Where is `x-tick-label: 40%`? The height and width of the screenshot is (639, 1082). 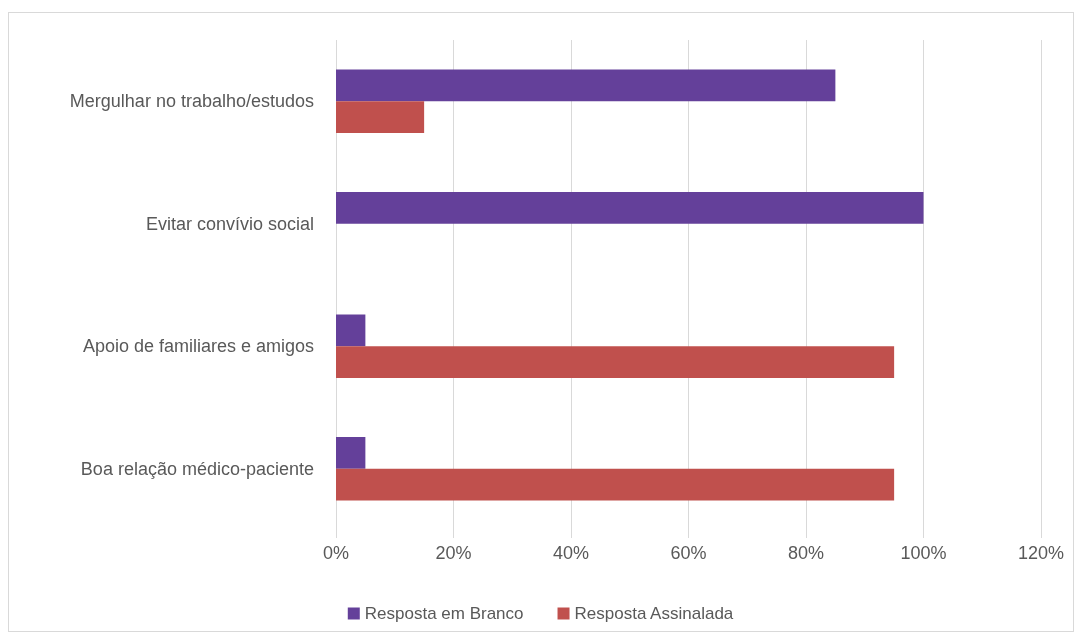
x-tick-label: 40% is located at coordinates (571, 553).